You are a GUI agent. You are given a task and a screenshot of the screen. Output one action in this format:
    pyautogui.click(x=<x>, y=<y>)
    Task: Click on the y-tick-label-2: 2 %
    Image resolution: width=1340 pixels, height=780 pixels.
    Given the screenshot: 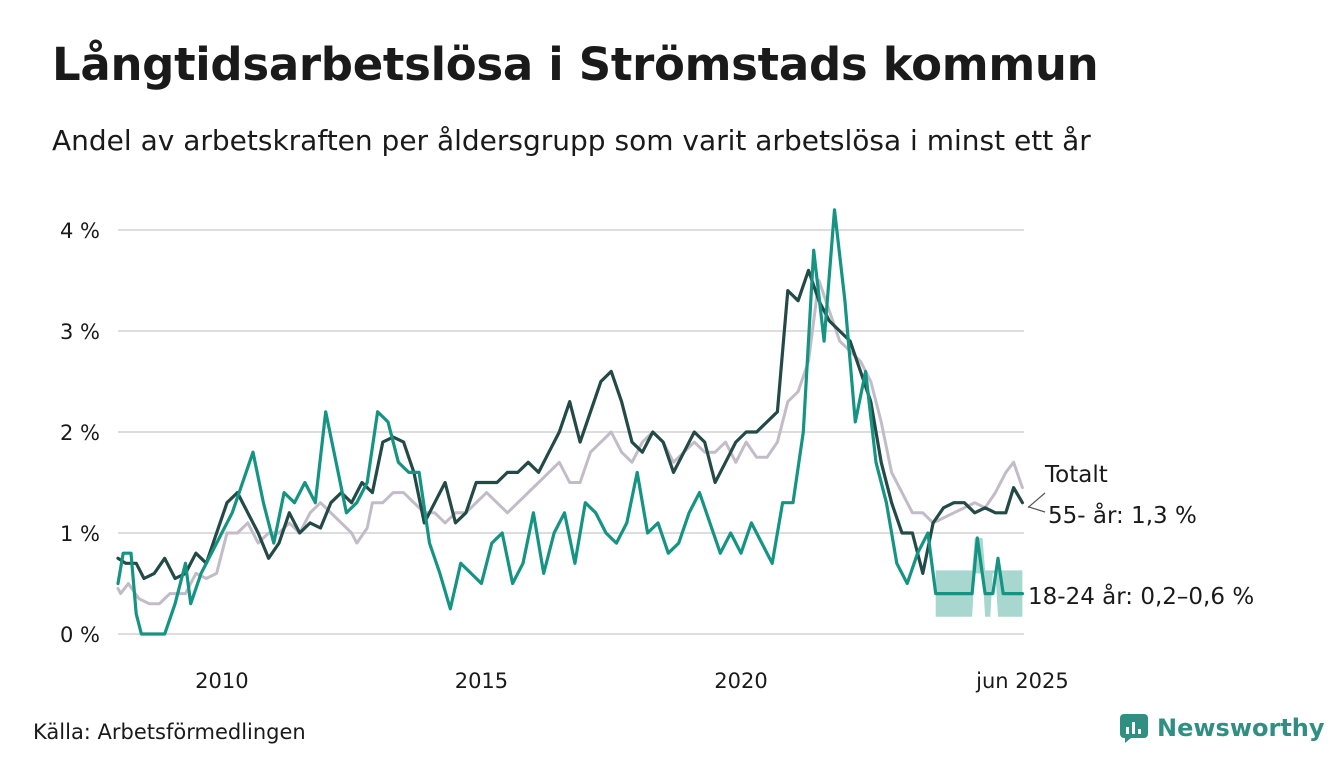 What is the action you would take?
    pyautogui.click(x=80, y=433)
    